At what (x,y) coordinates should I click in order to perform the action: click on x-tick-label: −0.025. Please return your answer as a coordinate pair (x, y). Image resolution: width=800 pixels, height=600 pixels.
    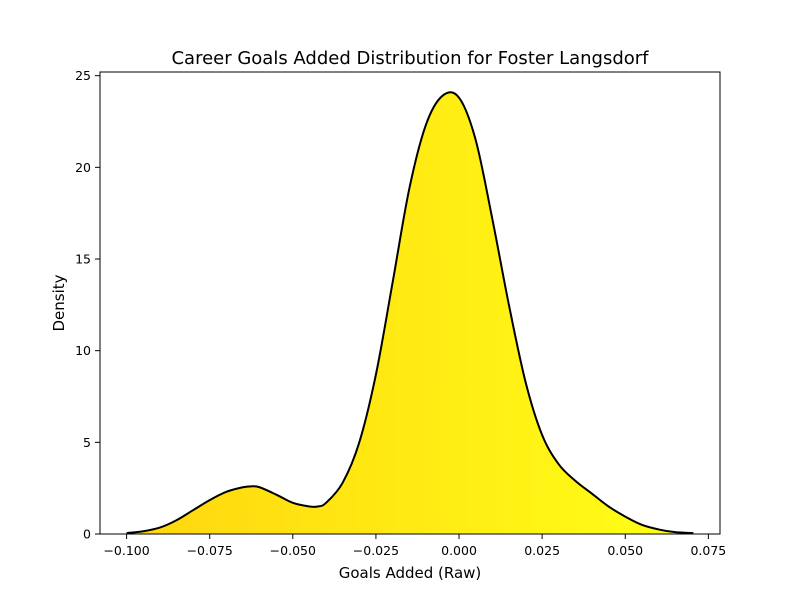
    Looking at the image, I should click on (376, 550).